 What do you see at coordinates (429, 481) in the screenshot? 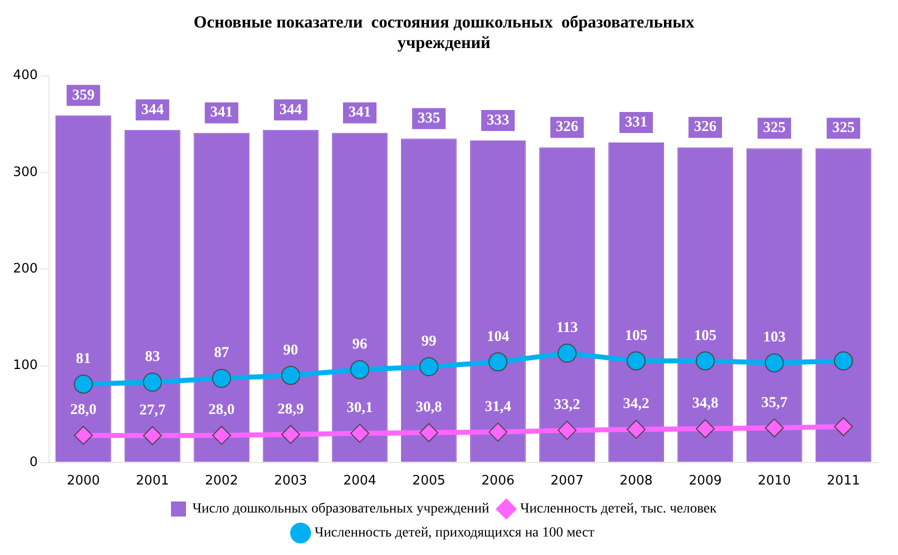
I see `x-tick-label: 2005` at bounding box center [429, 481].